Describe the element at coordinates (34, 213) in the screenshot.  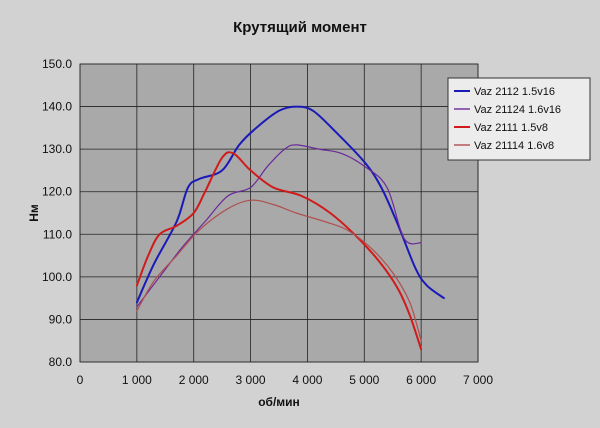
I see `y-axis-label: Нм` at that location.